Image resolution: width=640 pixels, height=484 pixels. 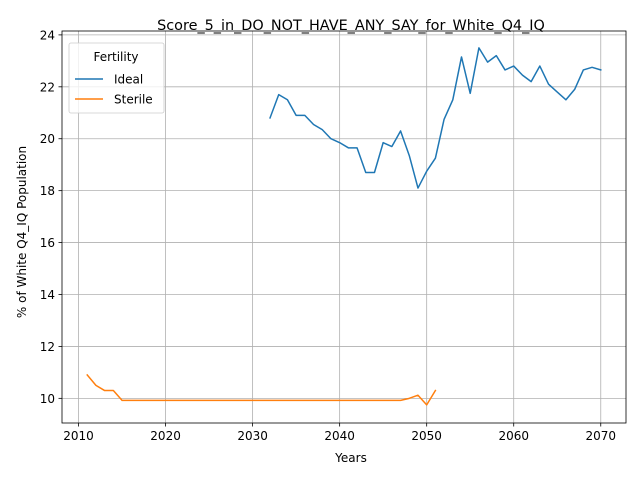 What do you see at coordinates (22, 232) in the screenshot?
I see `y-axis-label: % of White Q4_IQ Population` at bounding box center [22, 232].